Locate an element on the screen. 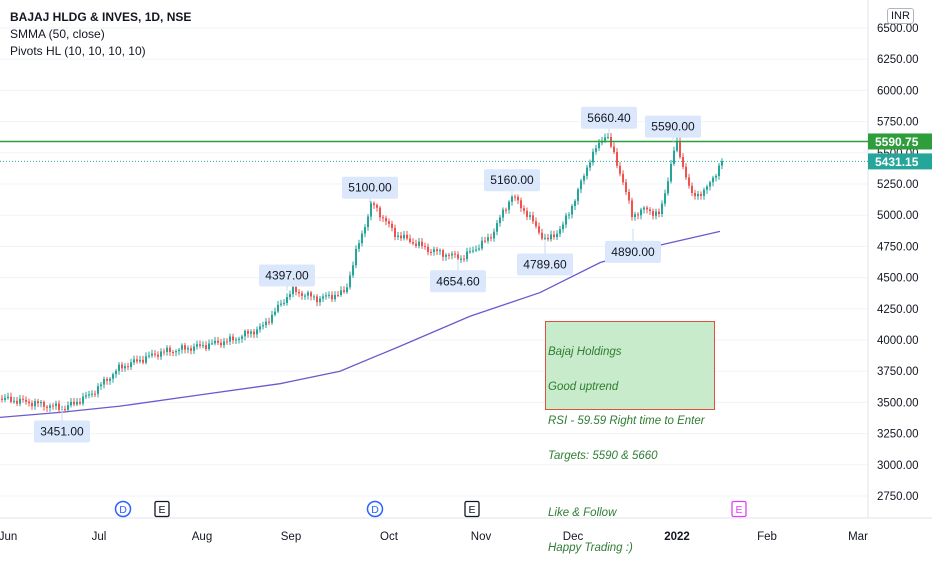  currency-badge: INR is located at coordinates (900, 16).